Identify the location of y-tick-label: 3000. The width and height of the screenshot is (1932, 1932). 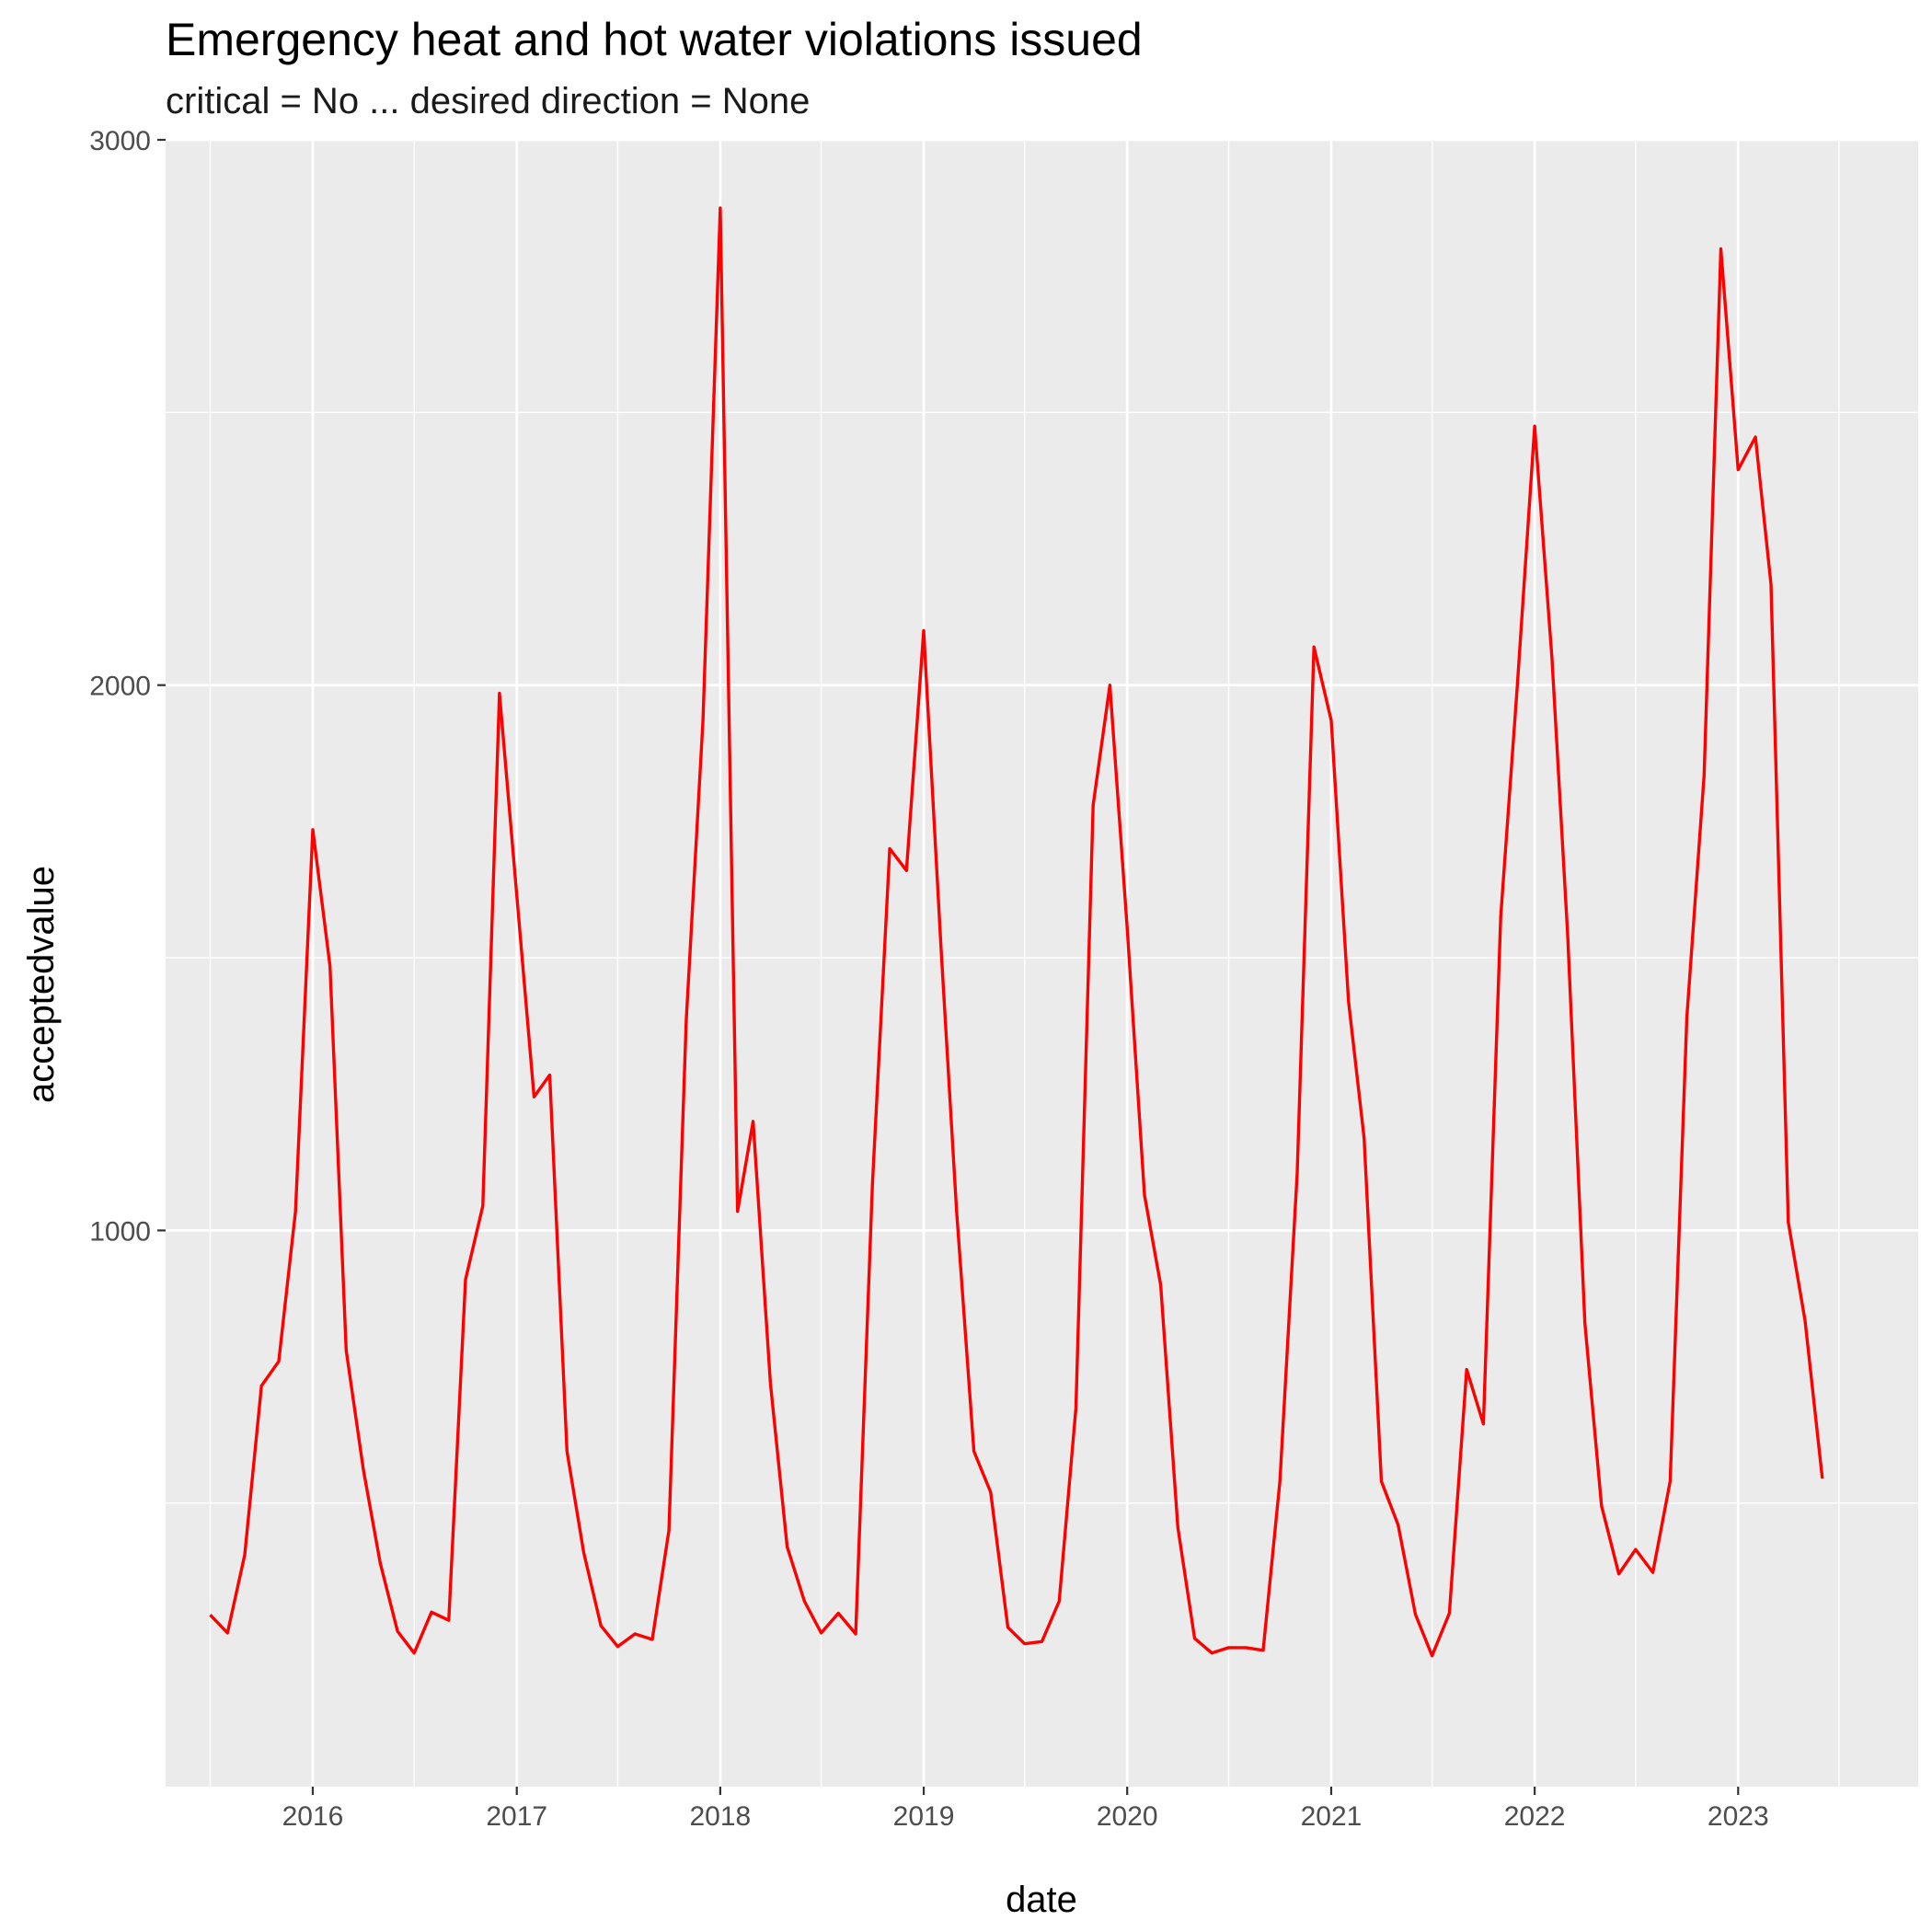
(120, 141).